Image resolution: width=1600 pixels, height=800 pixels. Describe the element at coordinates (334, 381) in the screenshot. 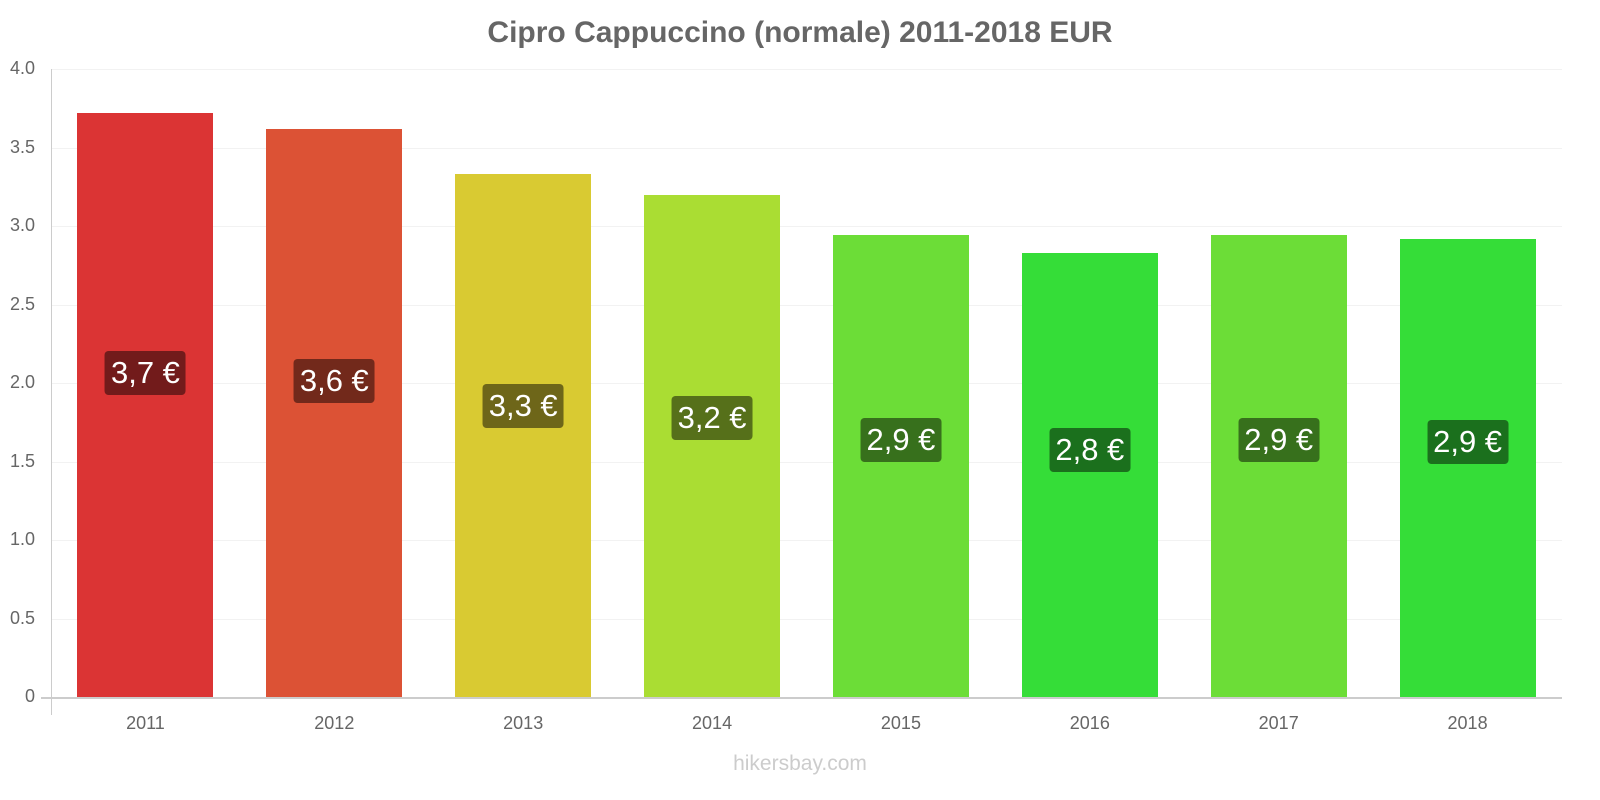

I see `bar-value-label: 3,6 €` at that location.